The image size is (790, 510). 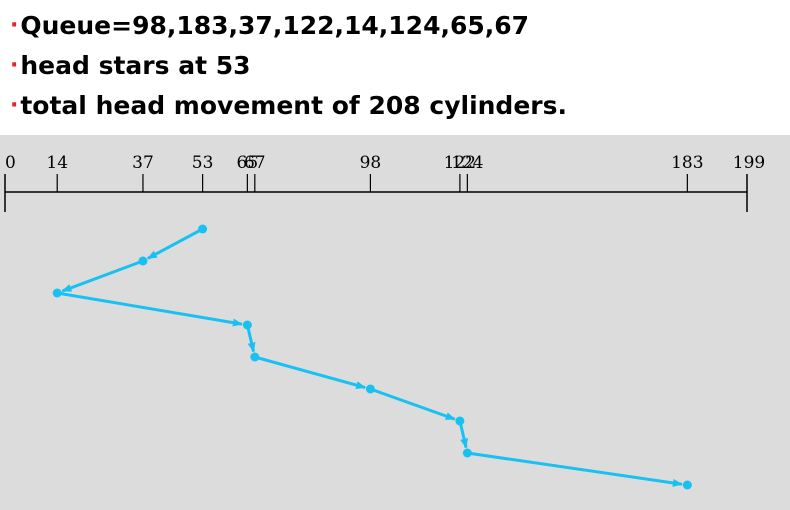 What do you see at coordinates (293, 105) in the screenshot?
I see `bullet-total-movement-text: total head movement of 208 cylinders.` at bounding box center [293, 105].